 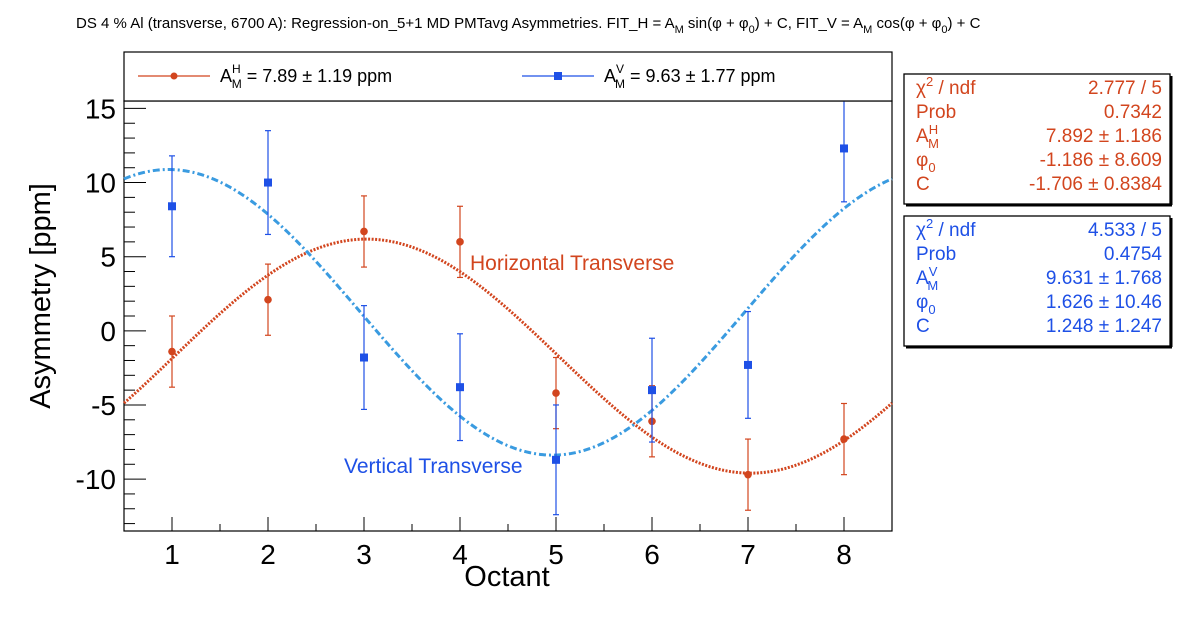 I want to click on x-tick-label: 3, so click(x=364, y=554).